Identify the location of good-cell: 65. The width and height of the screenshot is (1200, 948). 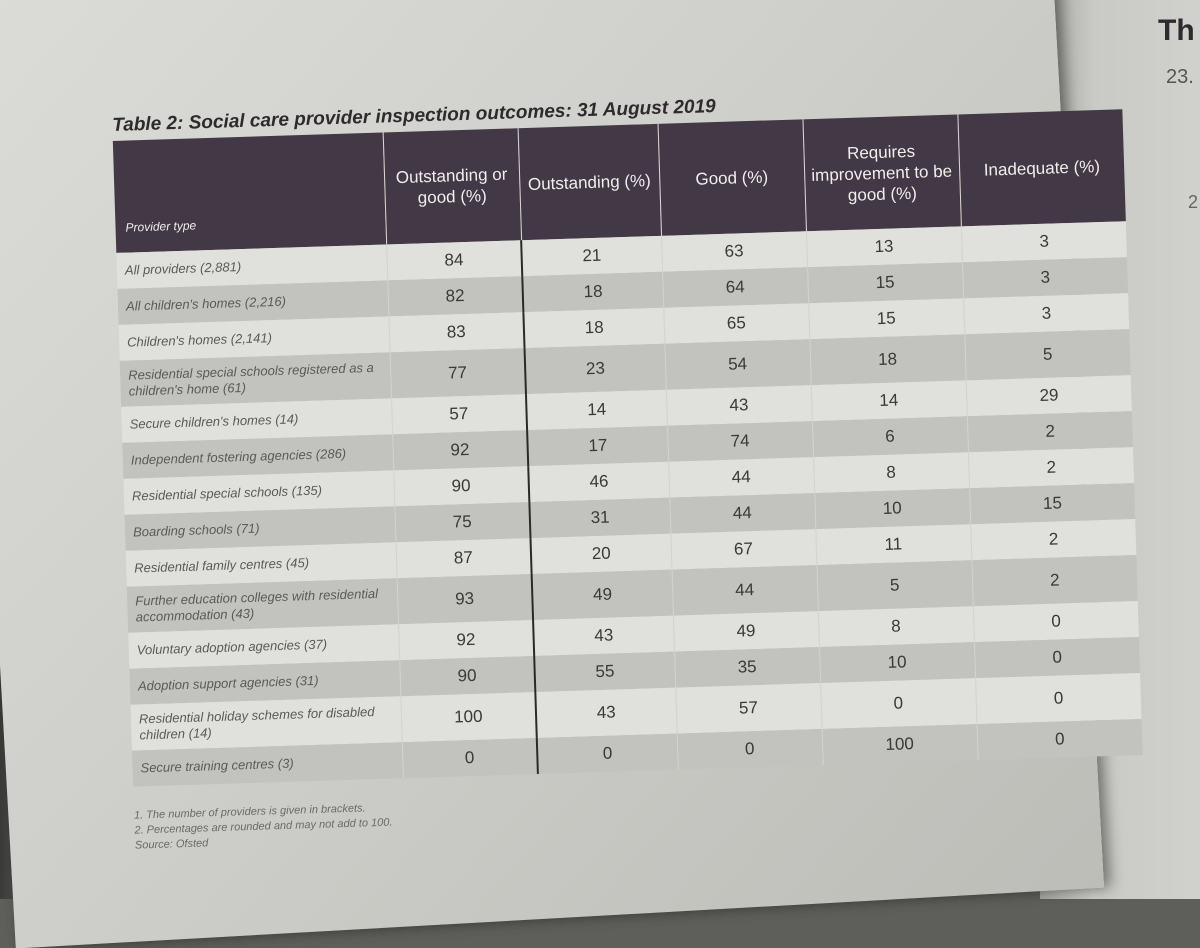
(736, 323).